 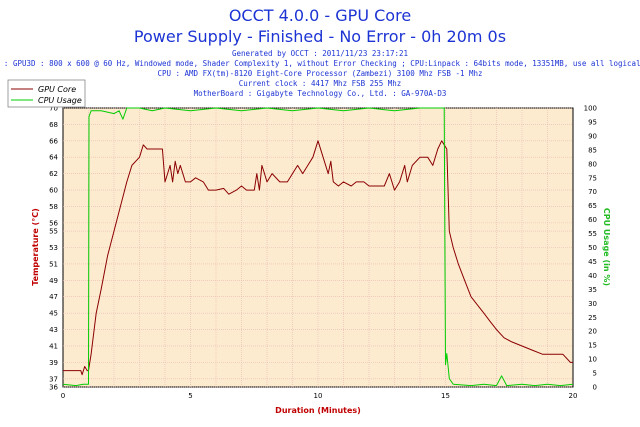 What do you see at coordinates (592, 122) in the screenshot?
I see `y-right-tick-label: 95` at bounding box center [592, 122].